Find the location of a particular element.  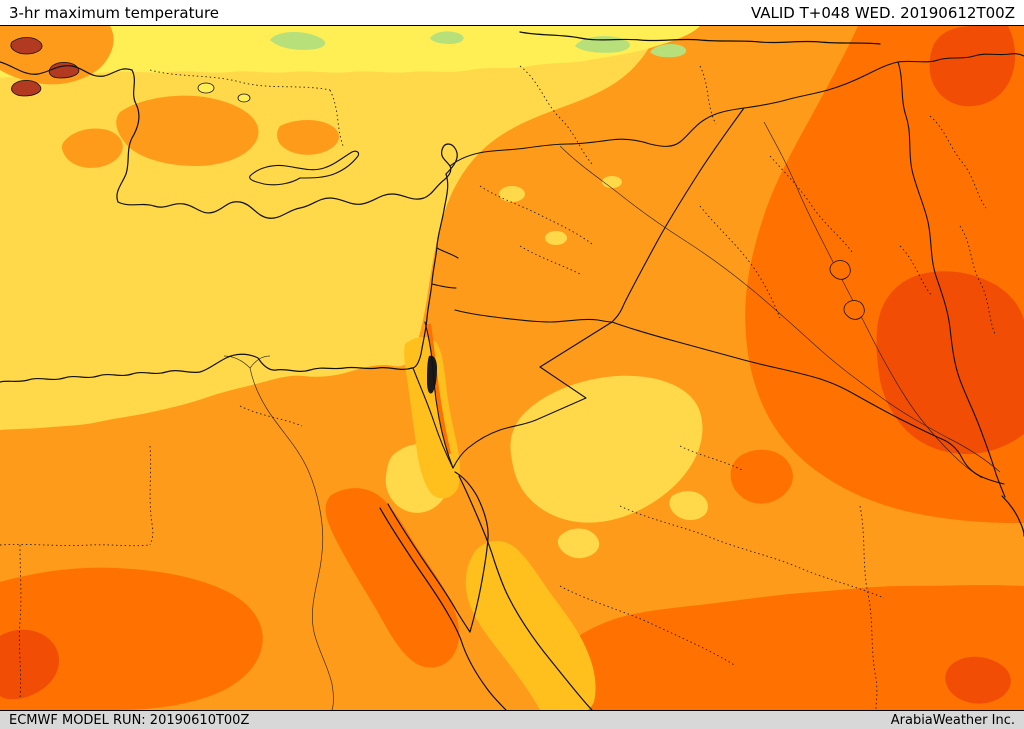

hot-patch-nw-saudi is located at coordinates (761, 476).